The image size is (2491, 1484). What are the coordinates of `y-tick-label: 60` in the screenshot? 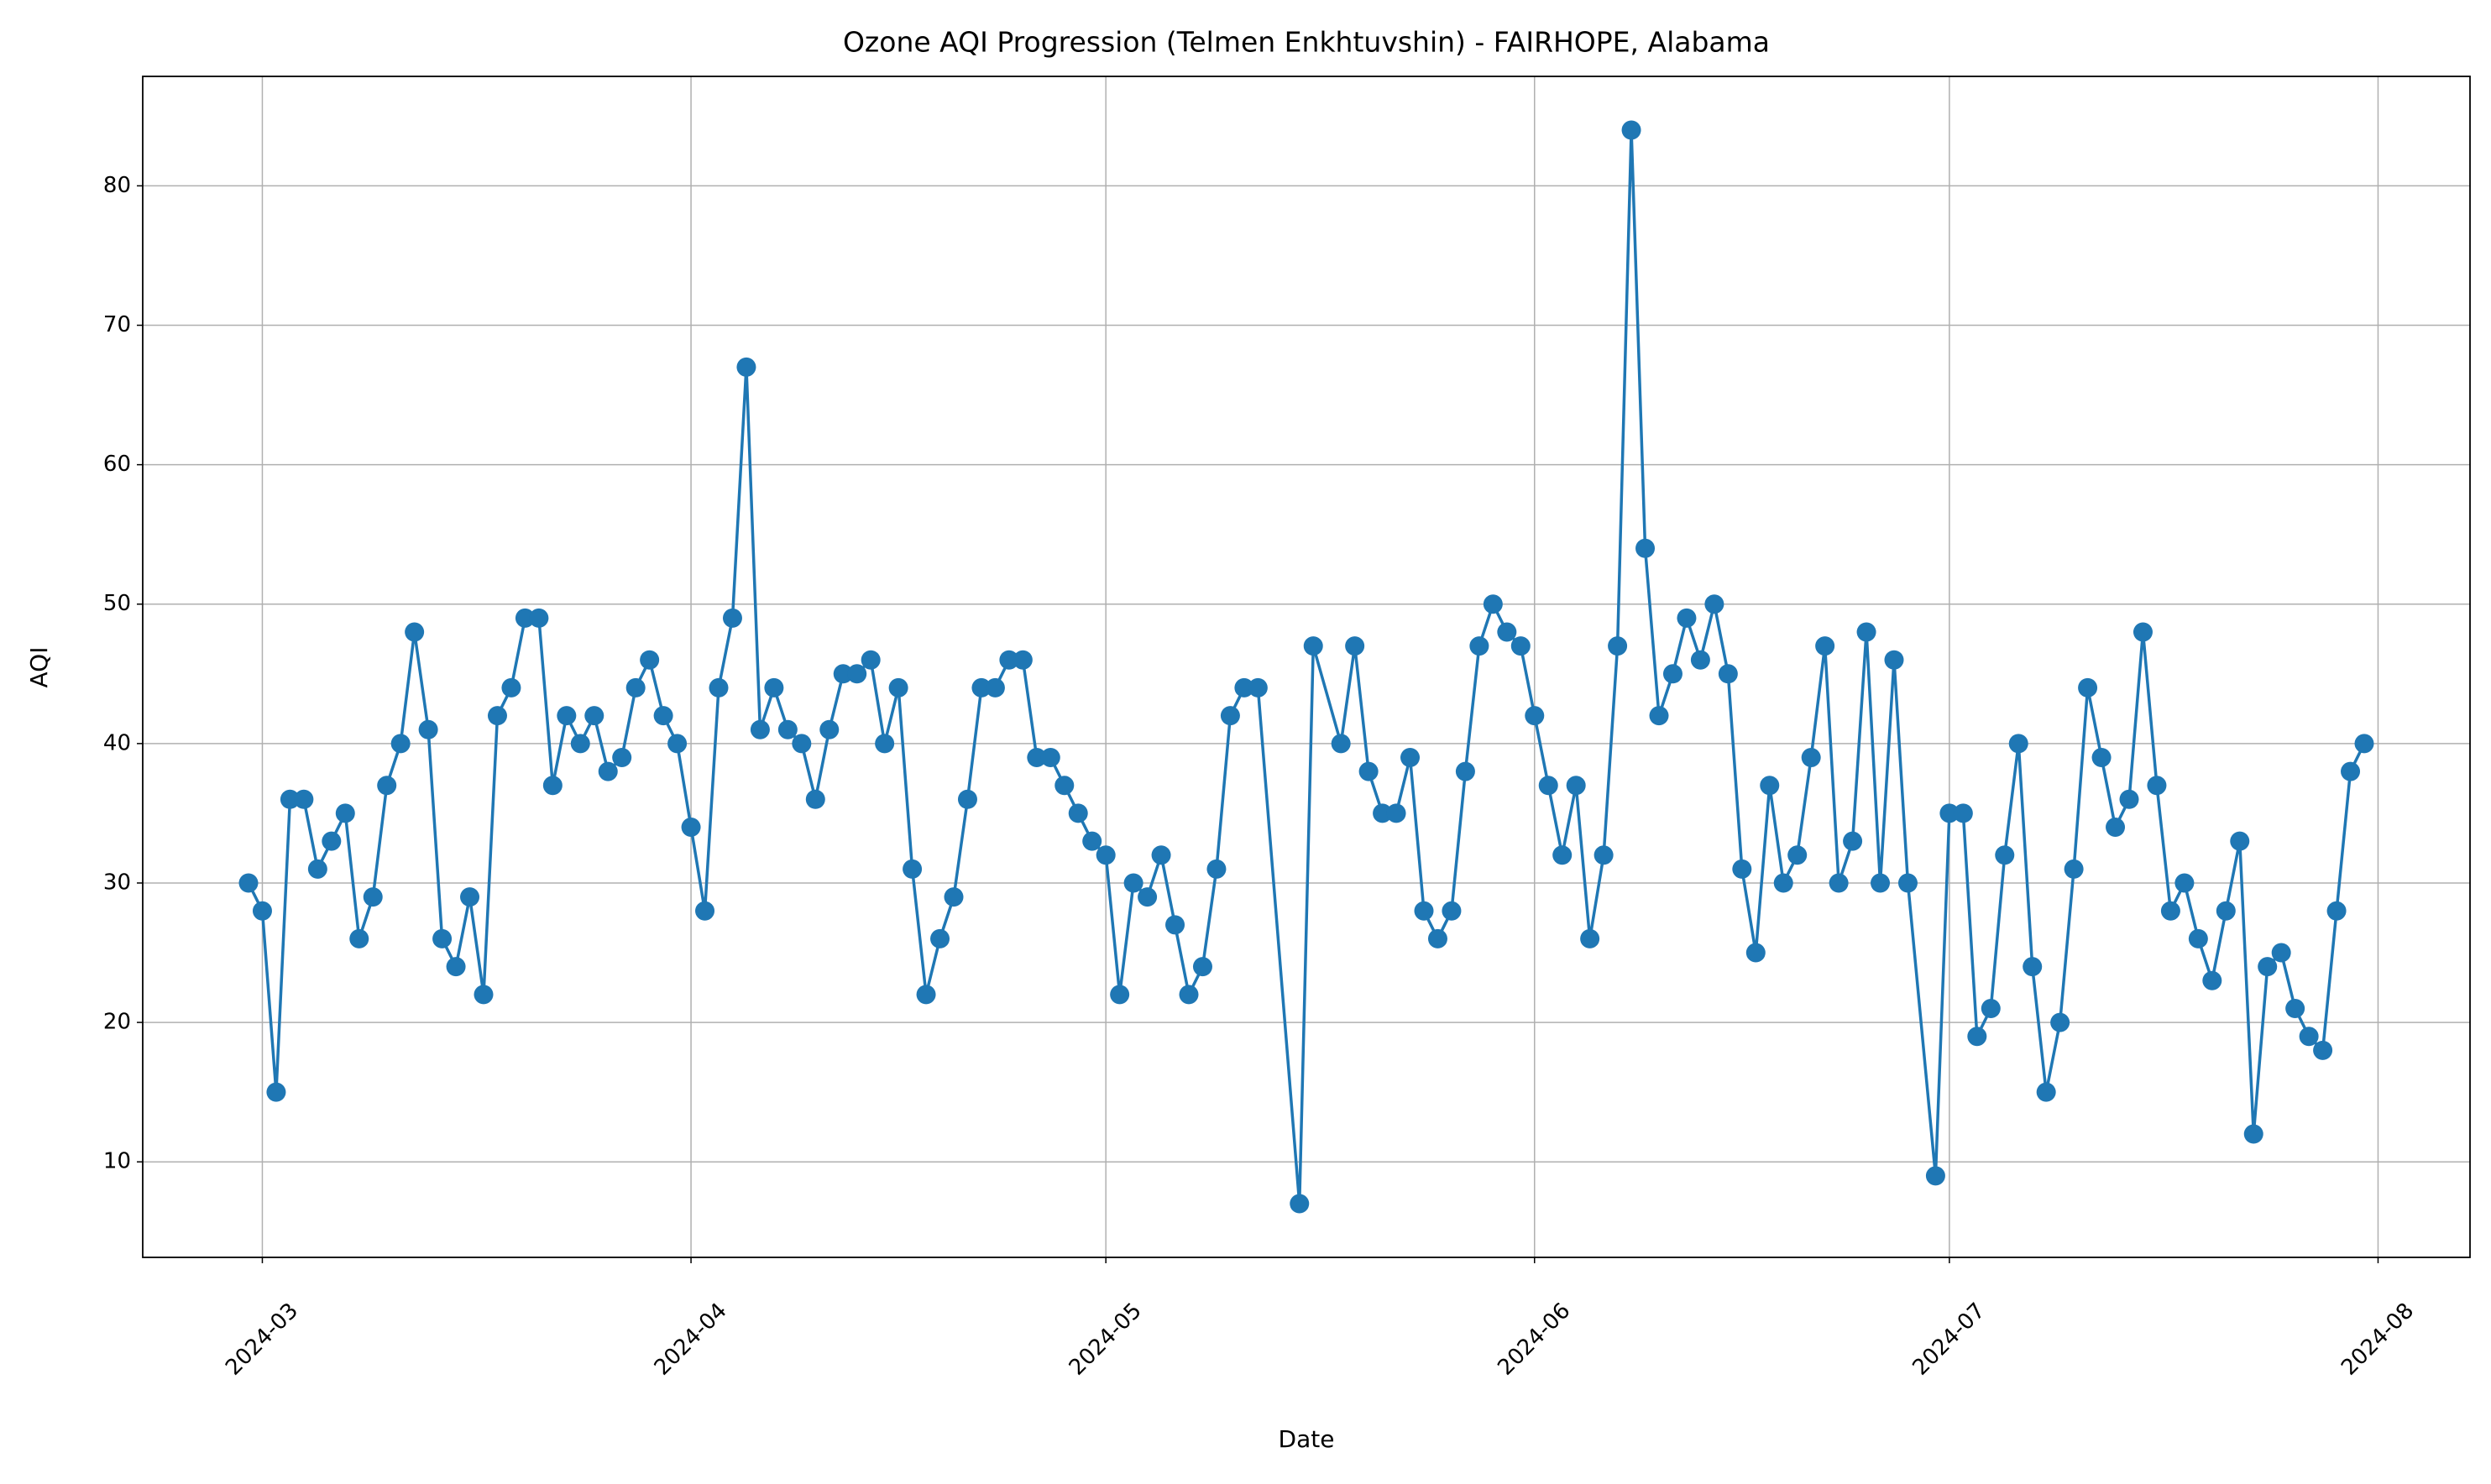 It's located at (117, 464).